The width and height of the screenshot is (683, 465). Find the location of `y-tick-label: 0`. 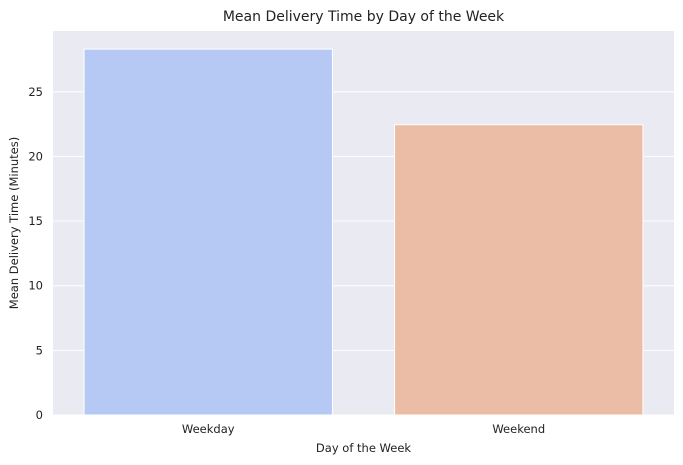

y-tick-label: 0 is located at coordinates (39, 415).